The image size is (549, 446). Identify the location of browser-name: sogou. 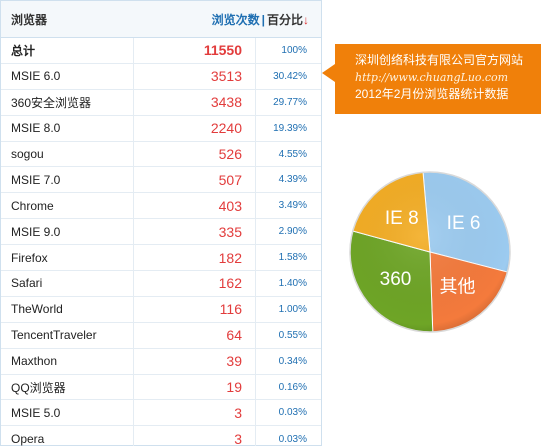
(67, 154).